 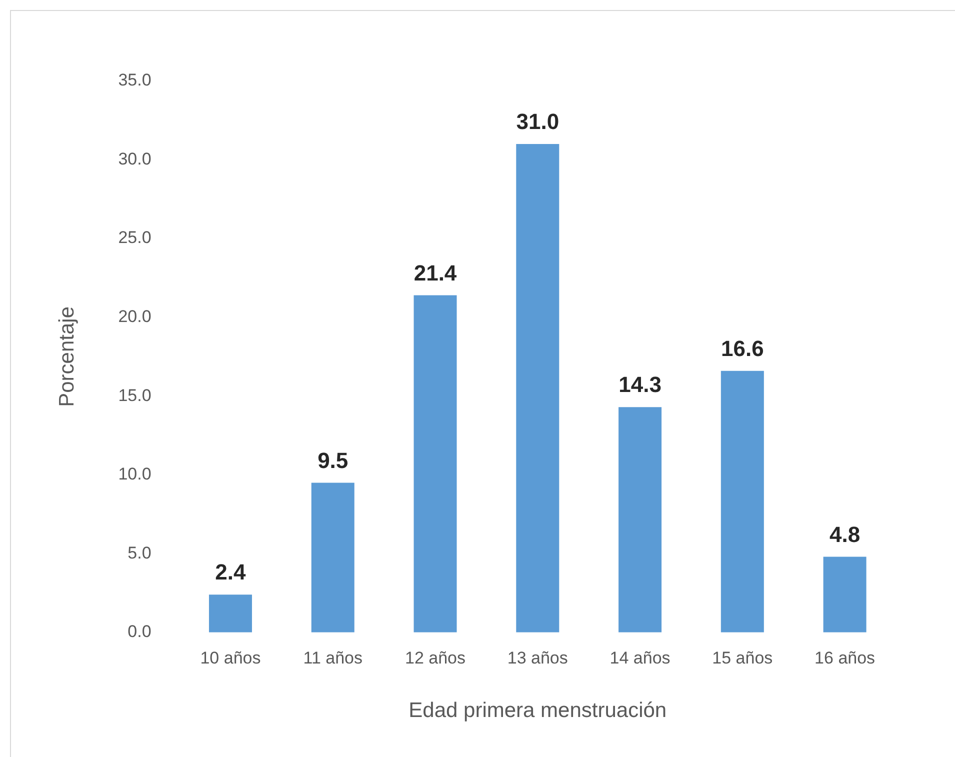 What do you see at coordinates (538, 121) in the screenshot?
I see `data-label: 31.0` at bounding box center [538, 121].